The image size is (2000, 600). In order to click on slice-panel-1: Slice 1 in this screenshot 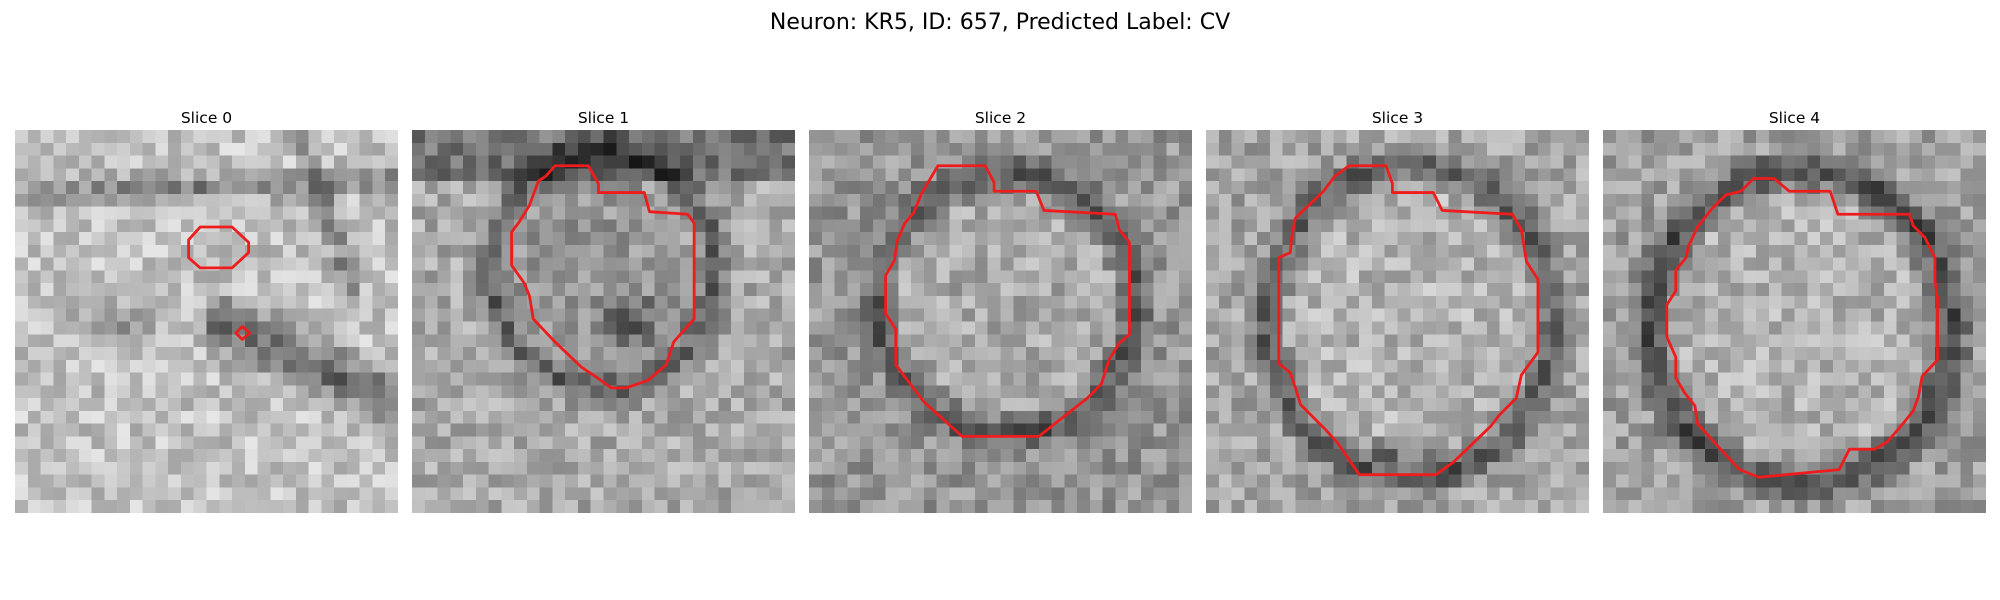, I will do `click(603, 310)`.